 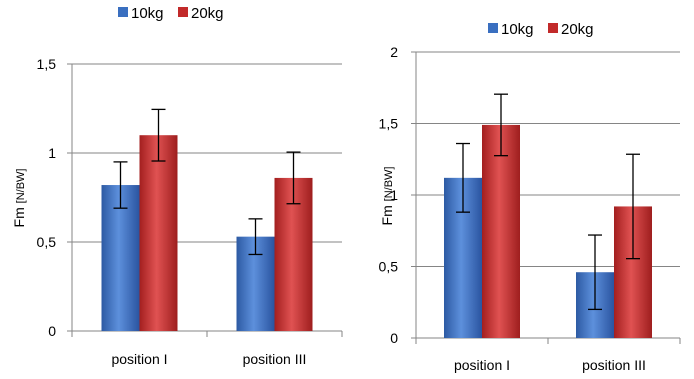 What do you see at coordinates (553, 28) in the screenshot?
I see `chart-2-legend-swatch-20kg` at bounding box center [553, 28].